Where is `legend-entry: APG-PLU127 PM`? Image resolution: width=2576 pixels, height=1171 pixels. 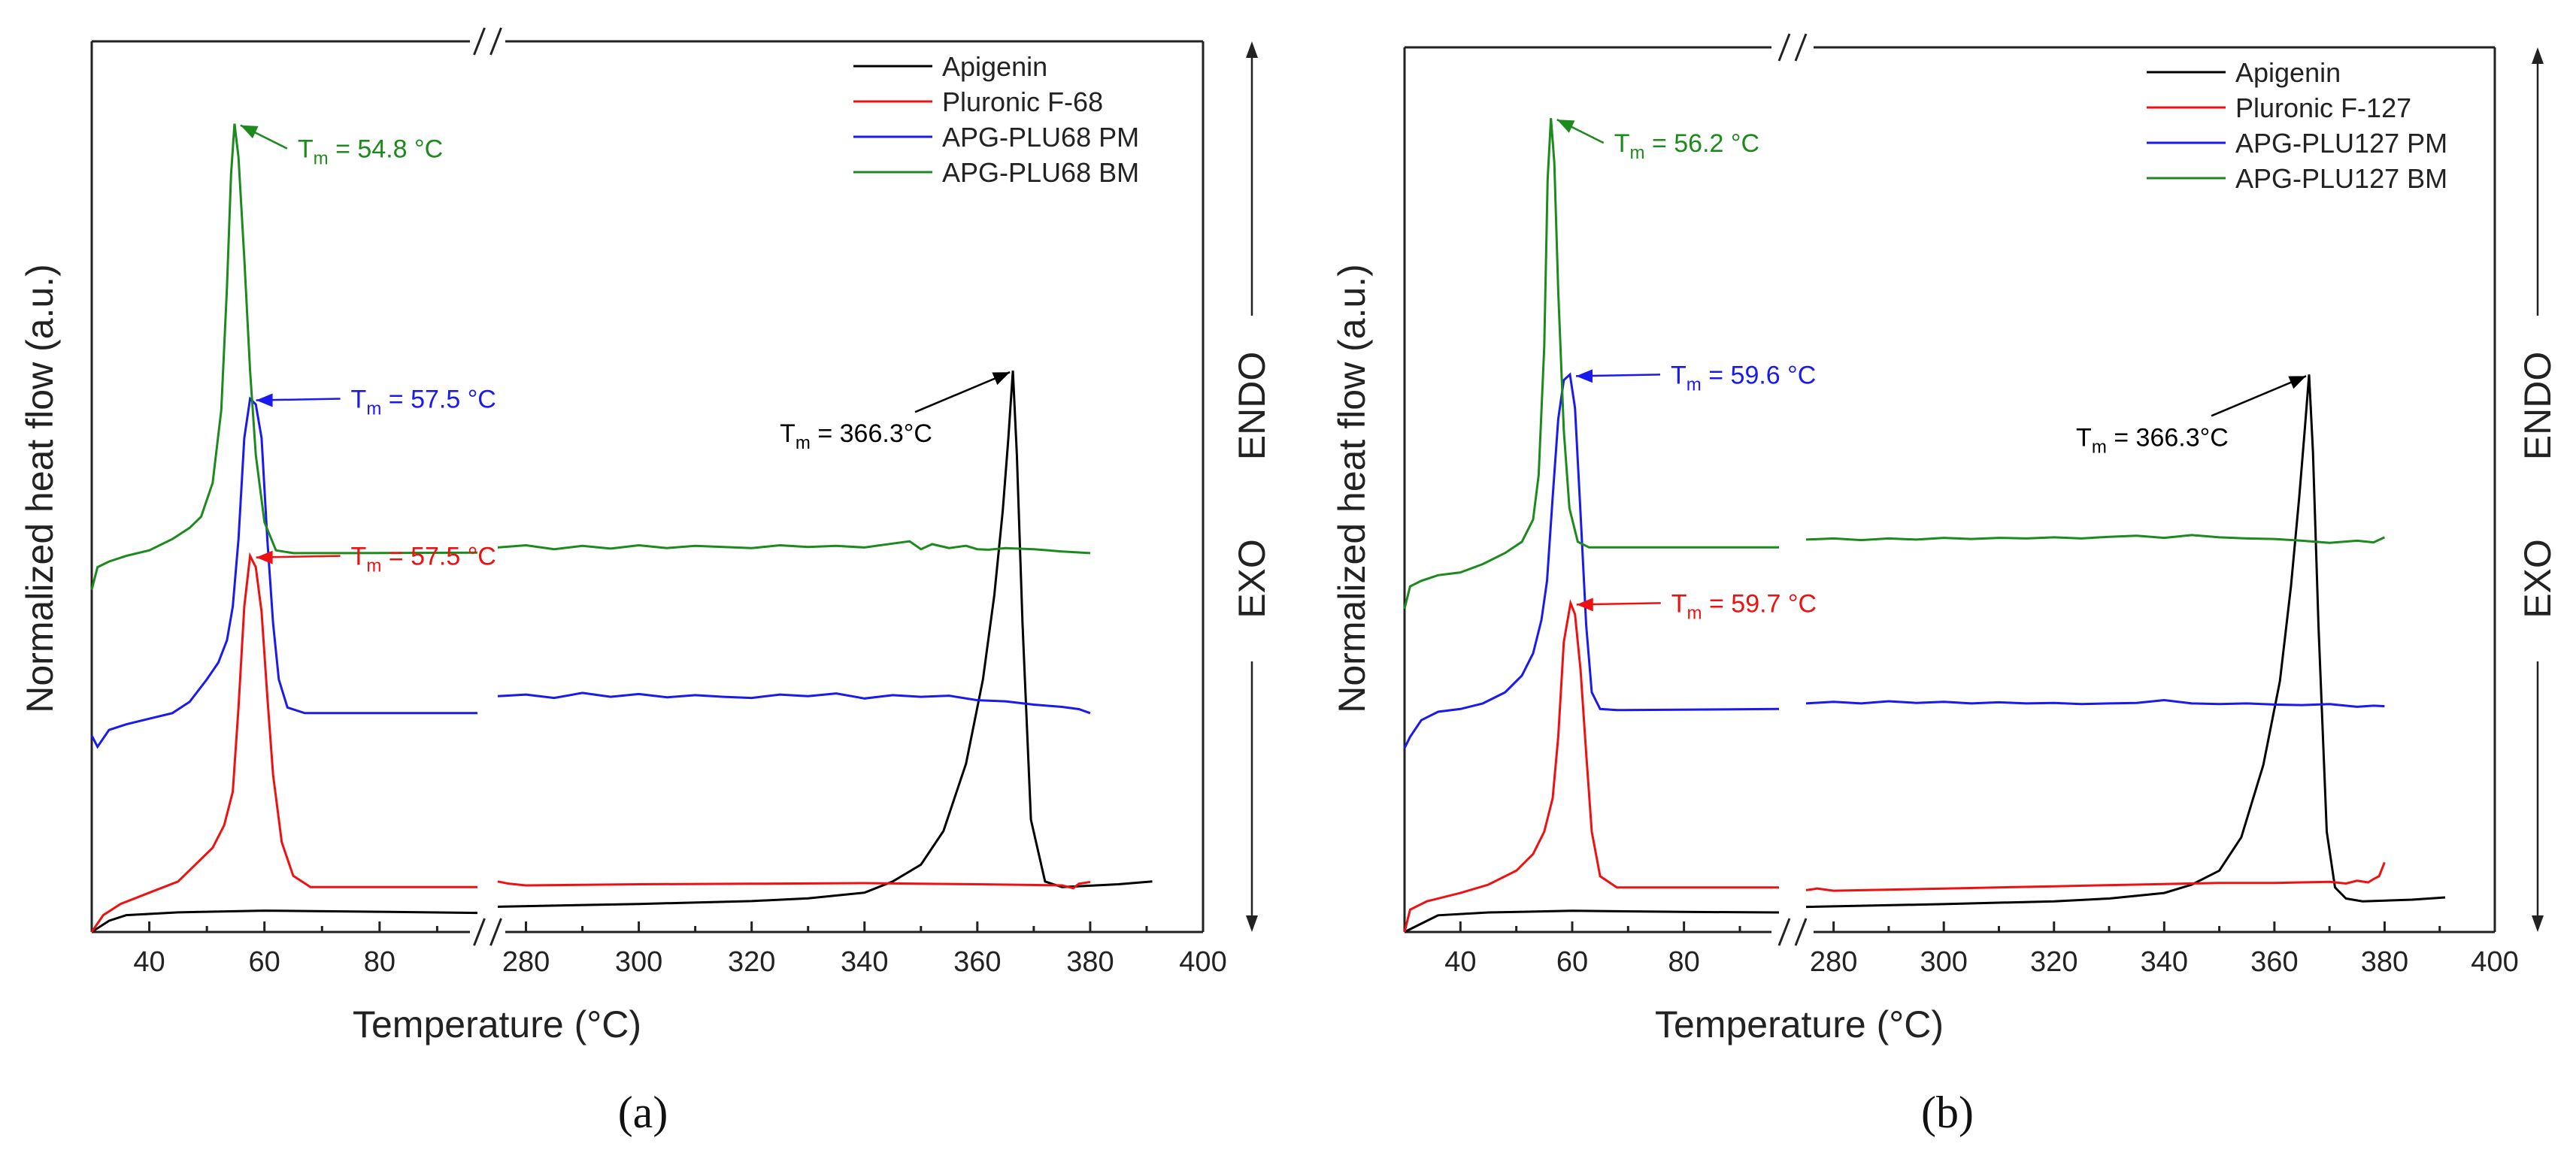
legend-entry: APG-PLU127 PM is located at coordinates (2341, 144).